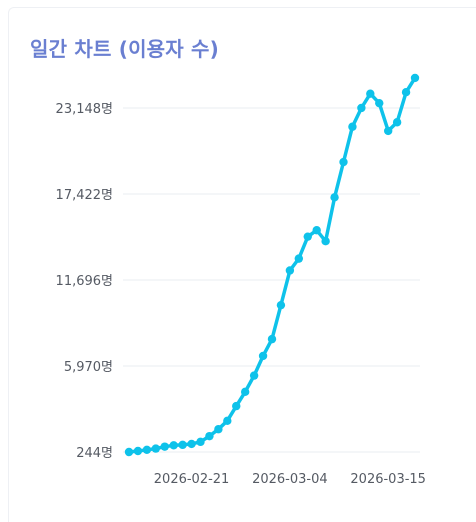  What do you see at coordinates (84, 195) in the screenshot?
I see `y-tick-label: 17,422명` at bounding box center [84, 195].